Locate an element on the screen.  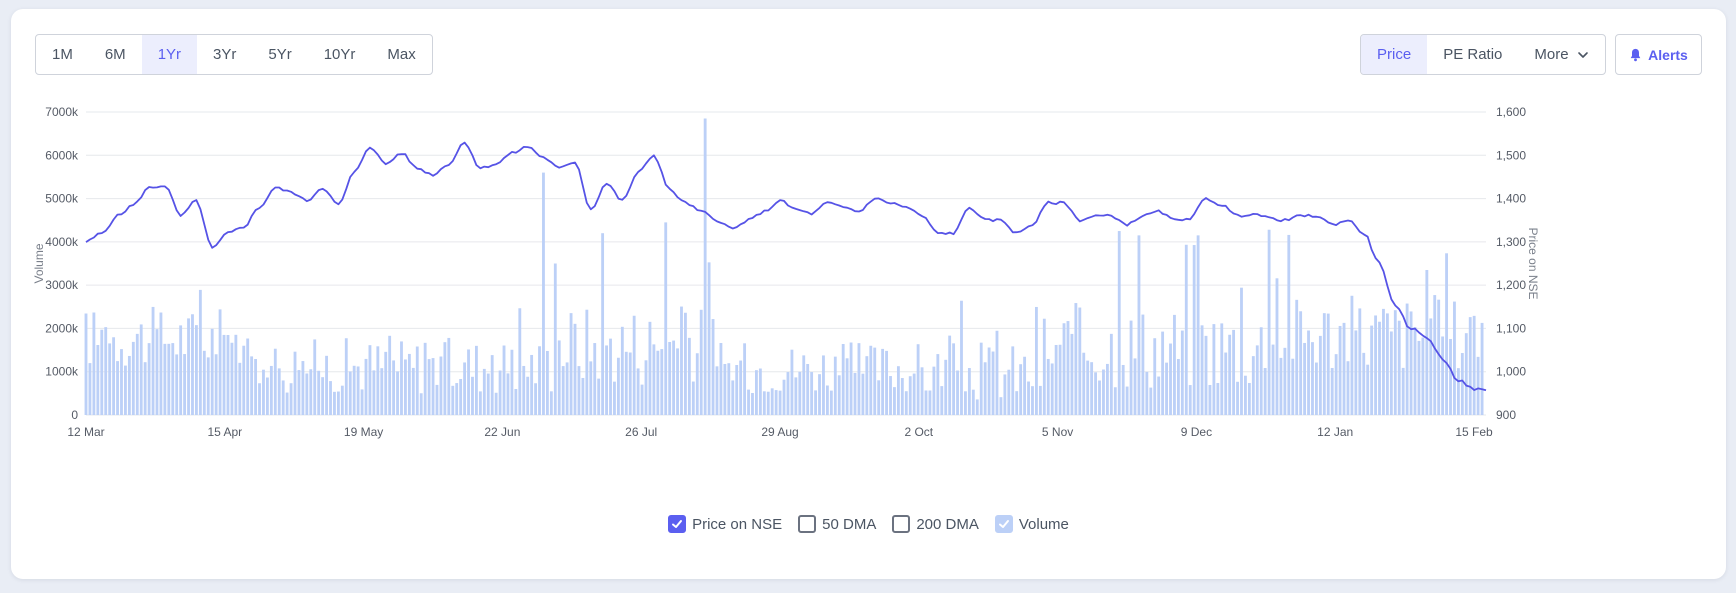
pe-ratio-metric-button: PE Ratio is located at coordinates (1473, 54).